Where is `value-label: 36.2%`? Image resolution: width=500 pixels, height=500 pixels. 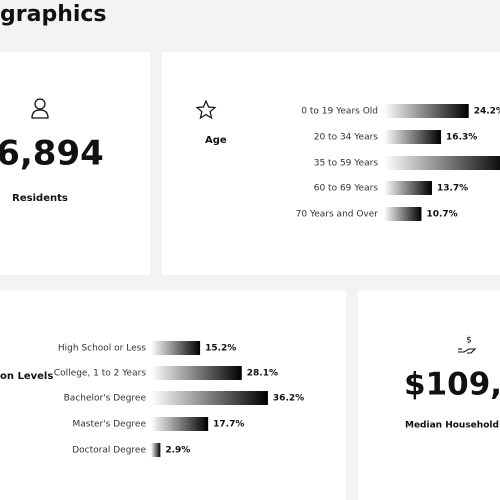 value-label: 36.2% is located at coordinates (288, 399).